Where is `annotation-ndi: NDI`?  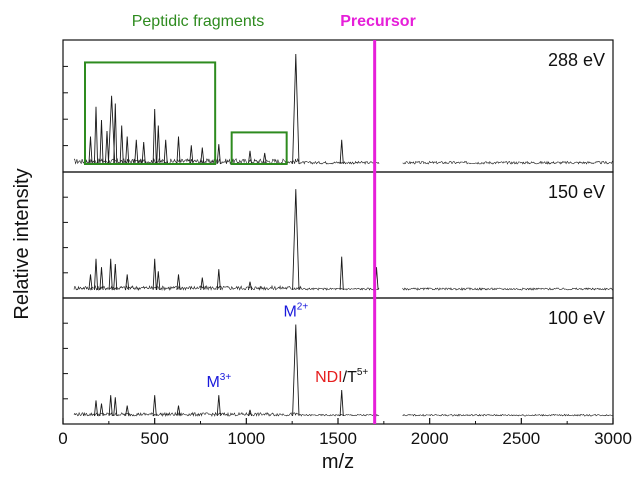
annotation-ndi: NDI is located at coordinates (329, 377).